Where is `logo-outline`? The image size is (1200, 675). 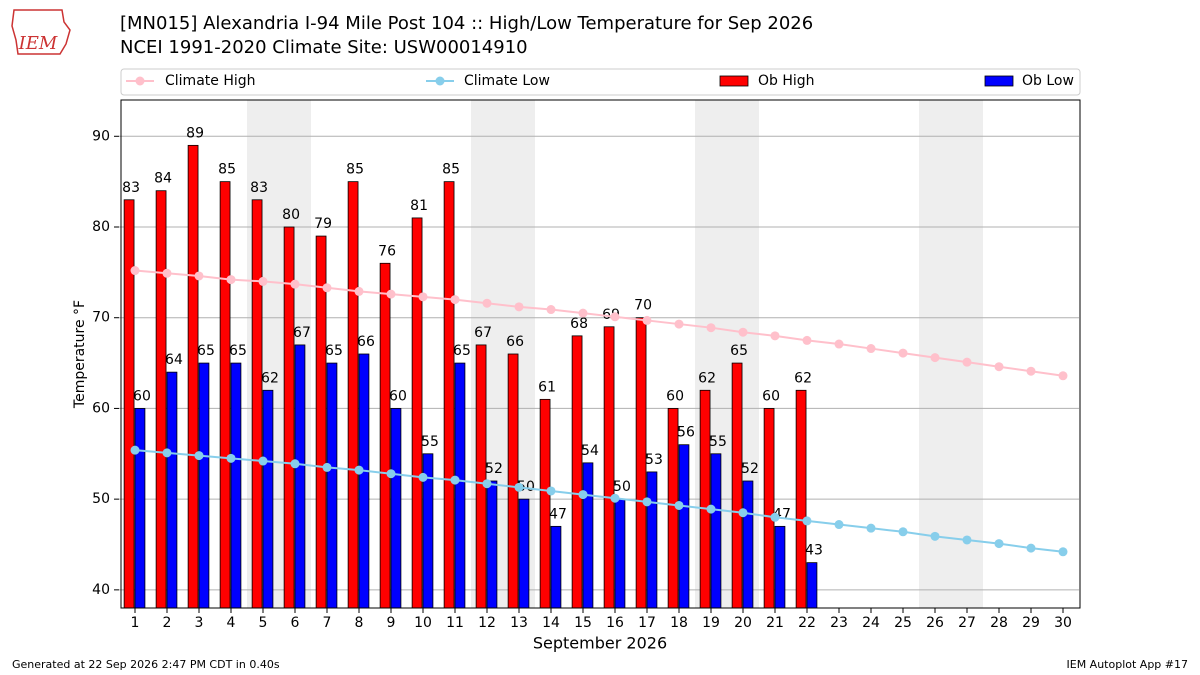 logo-outline is located at coordinates (41, 32).